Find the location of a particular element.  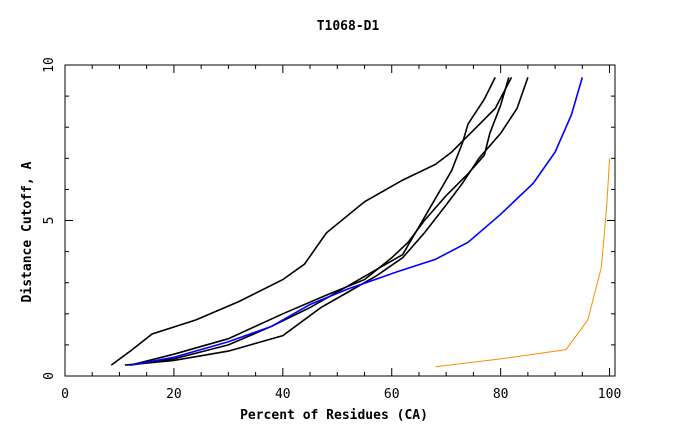

x-tick-label: 80 is located at coordinates (501, 394).